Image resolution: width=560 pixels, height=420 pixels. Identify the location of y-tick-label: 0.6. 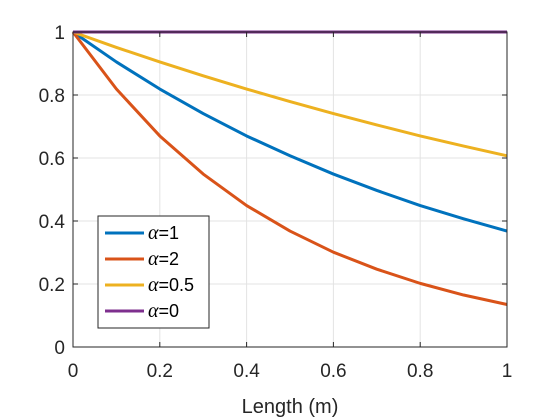
(52, 159).